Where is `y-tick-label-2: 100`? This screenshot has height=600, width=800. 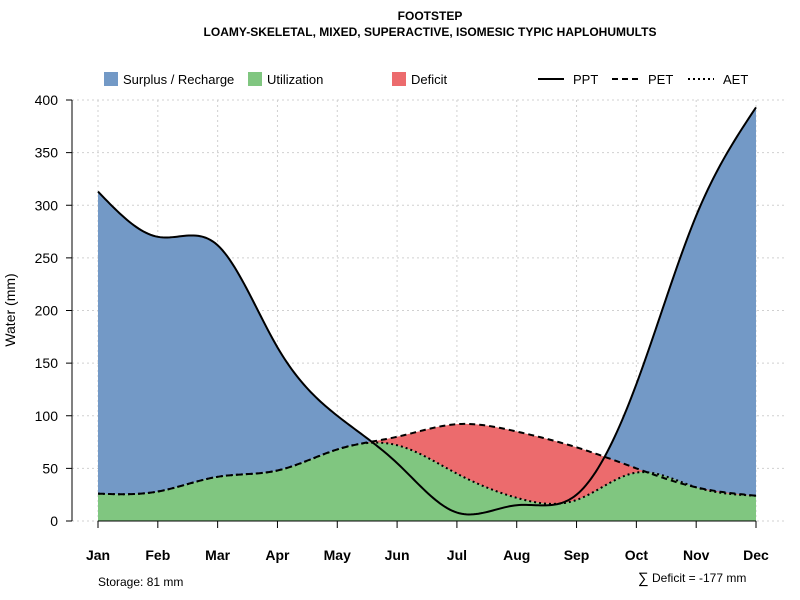 y-tick-label-2: 100 is located at coordinates (47, 416).